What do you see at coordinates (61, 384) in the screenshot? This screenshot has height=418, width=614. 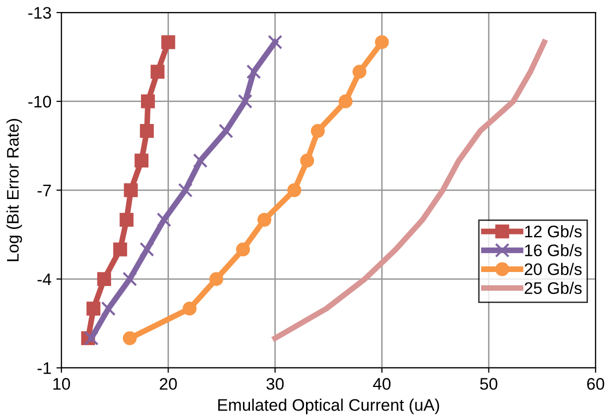 I see `x-tick-label: 10` at bounding box center [61, 384].